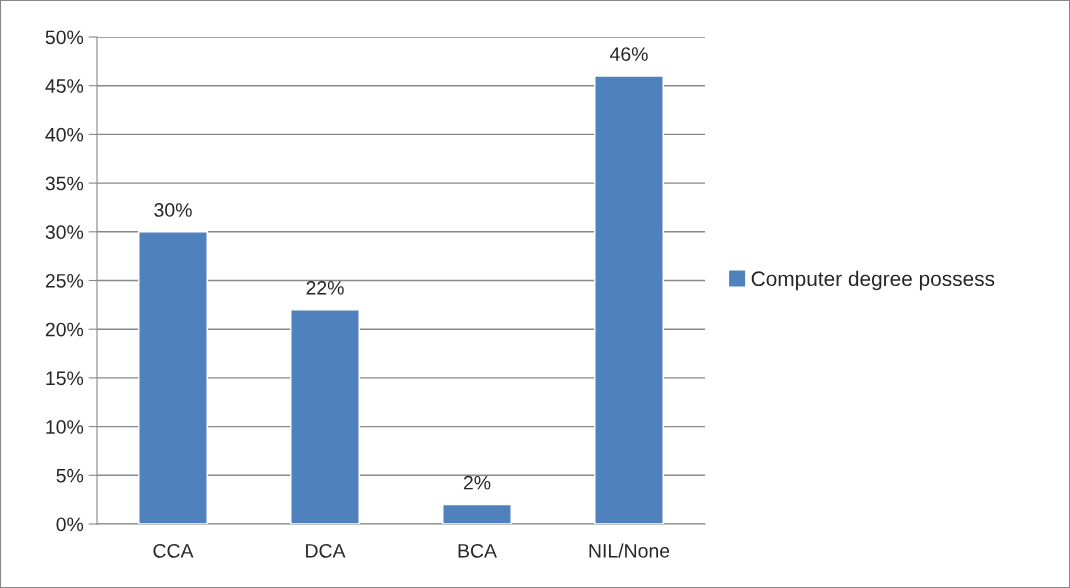  I want to click on y-tick-label: 40%, so click(64, 134).